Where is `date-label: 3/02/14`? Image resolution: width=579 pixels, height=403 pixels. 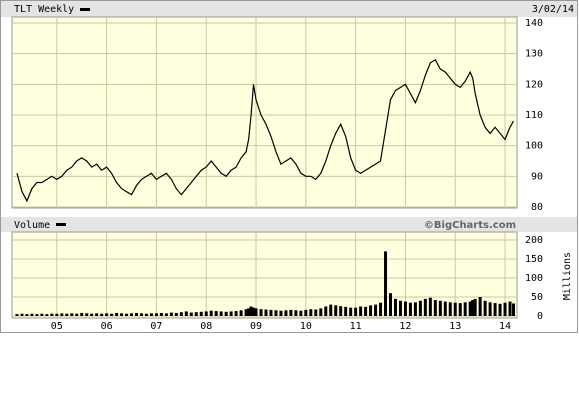 date-label: 3/02/14 is located at coordinates (553, 9).